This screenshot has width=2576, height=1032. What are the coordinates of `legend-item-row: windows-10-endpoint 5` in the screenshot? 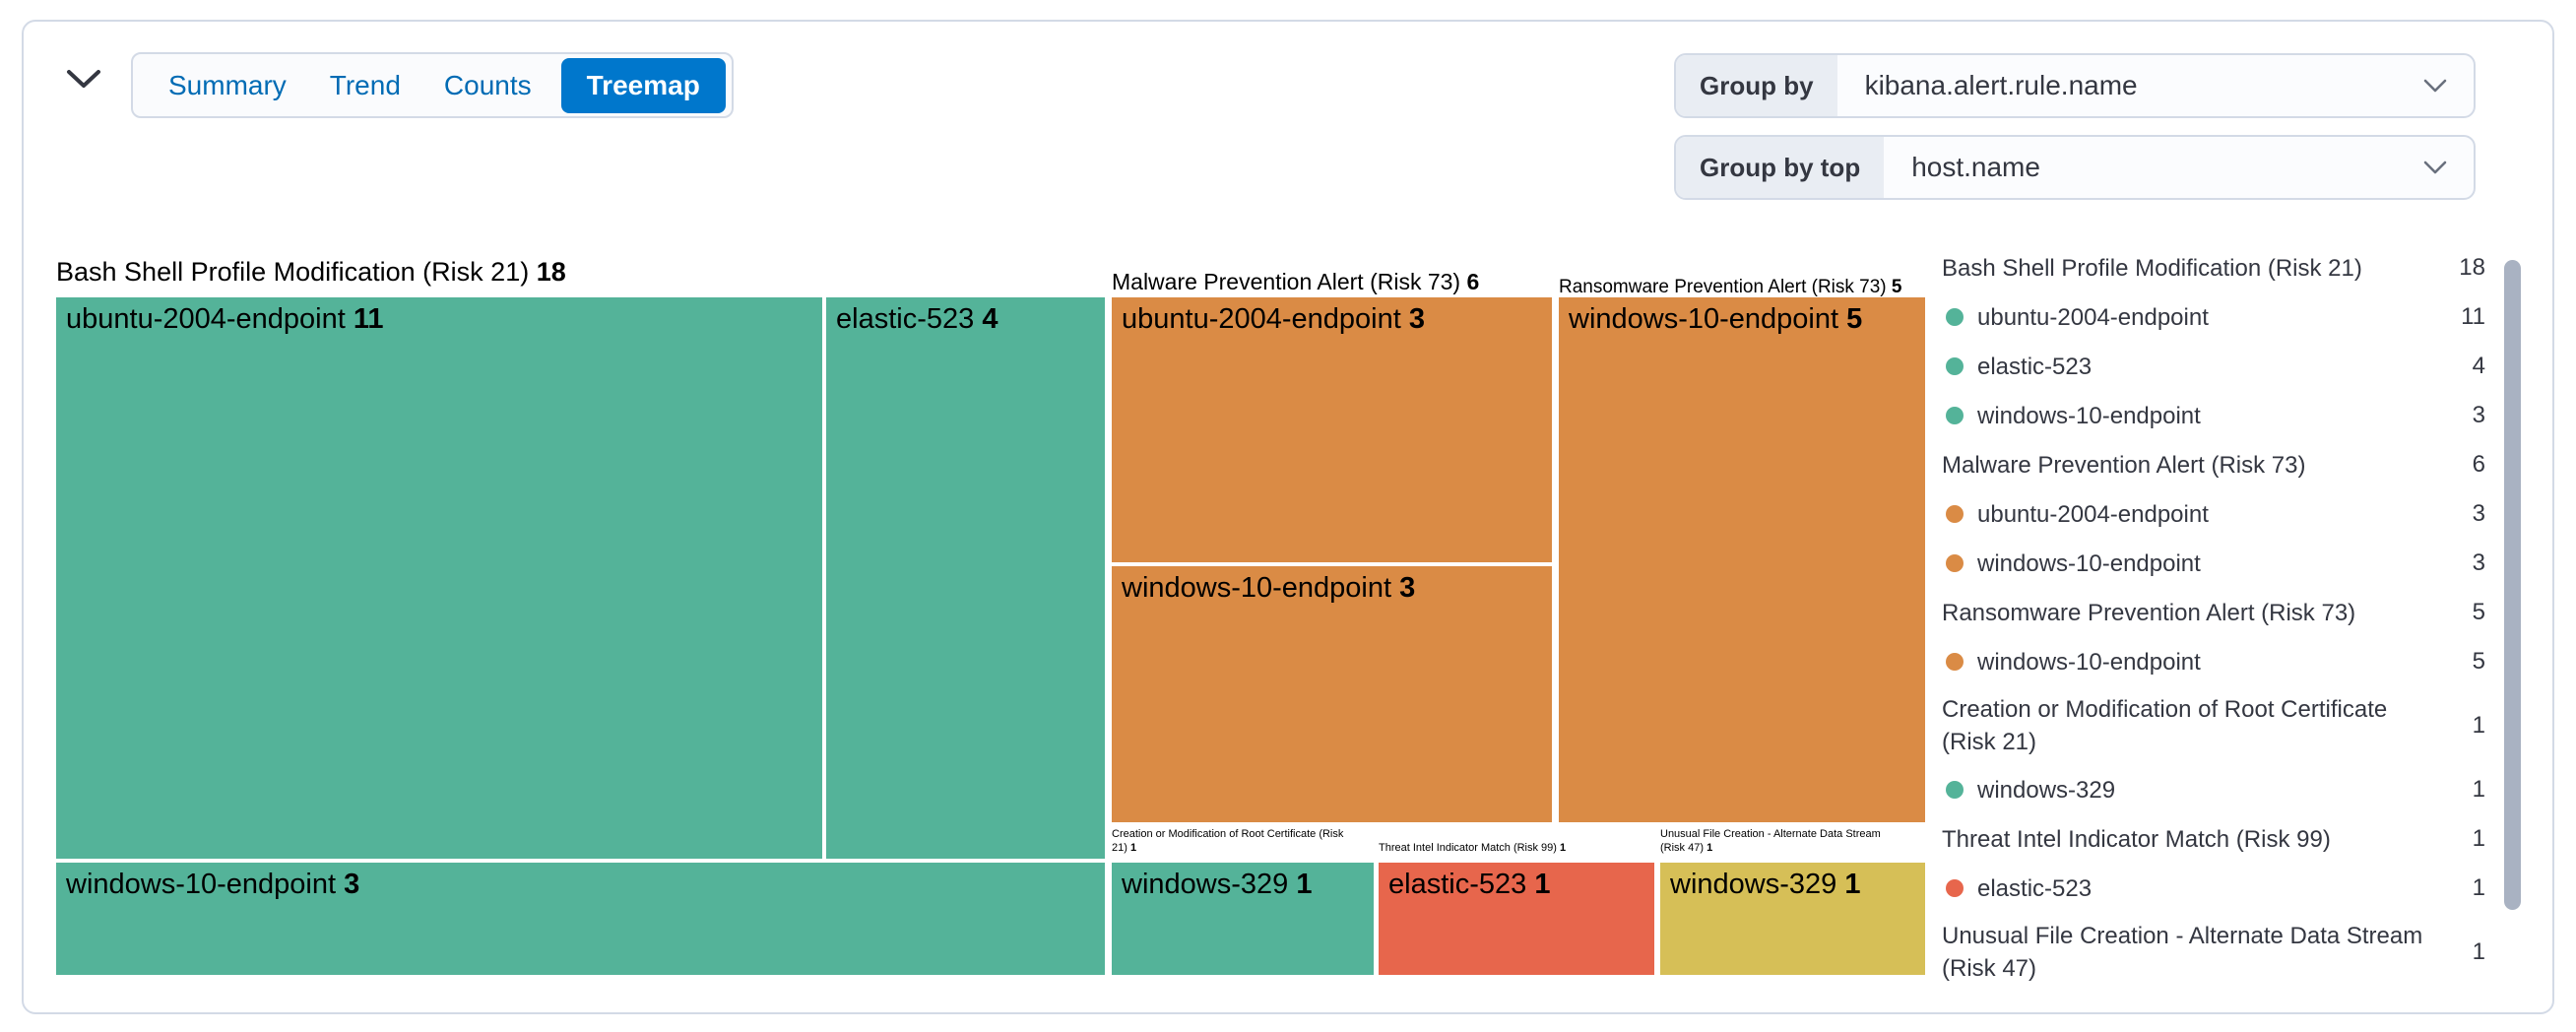 It's located at (2213, 661).